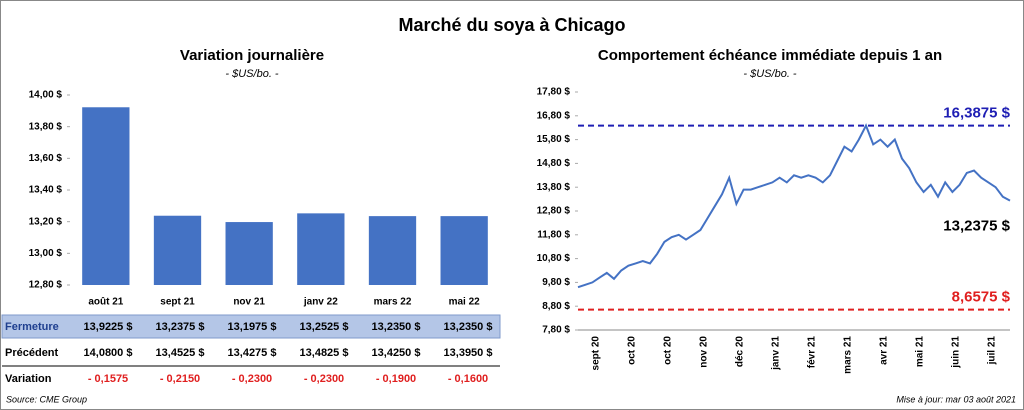 Image resolution: width=1024 pixels, height=410 pixels. Describe the element at coordinates (554, 92) in the screenshot. I see `y-tick-label: 17,80 $` at that location.